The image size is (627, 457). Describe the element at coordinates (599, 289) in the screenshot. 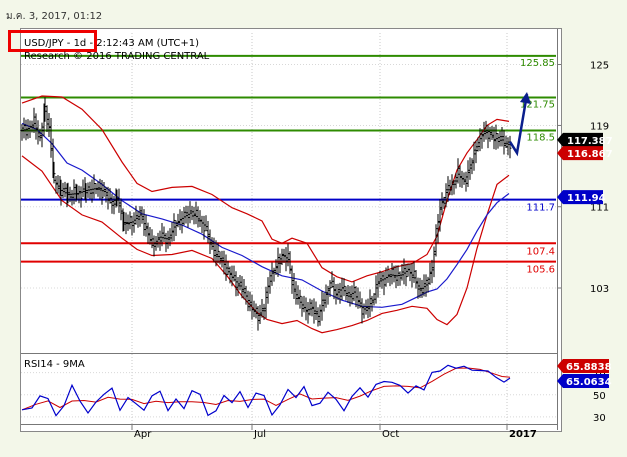

I see `price-tick-label: 103` at that location.